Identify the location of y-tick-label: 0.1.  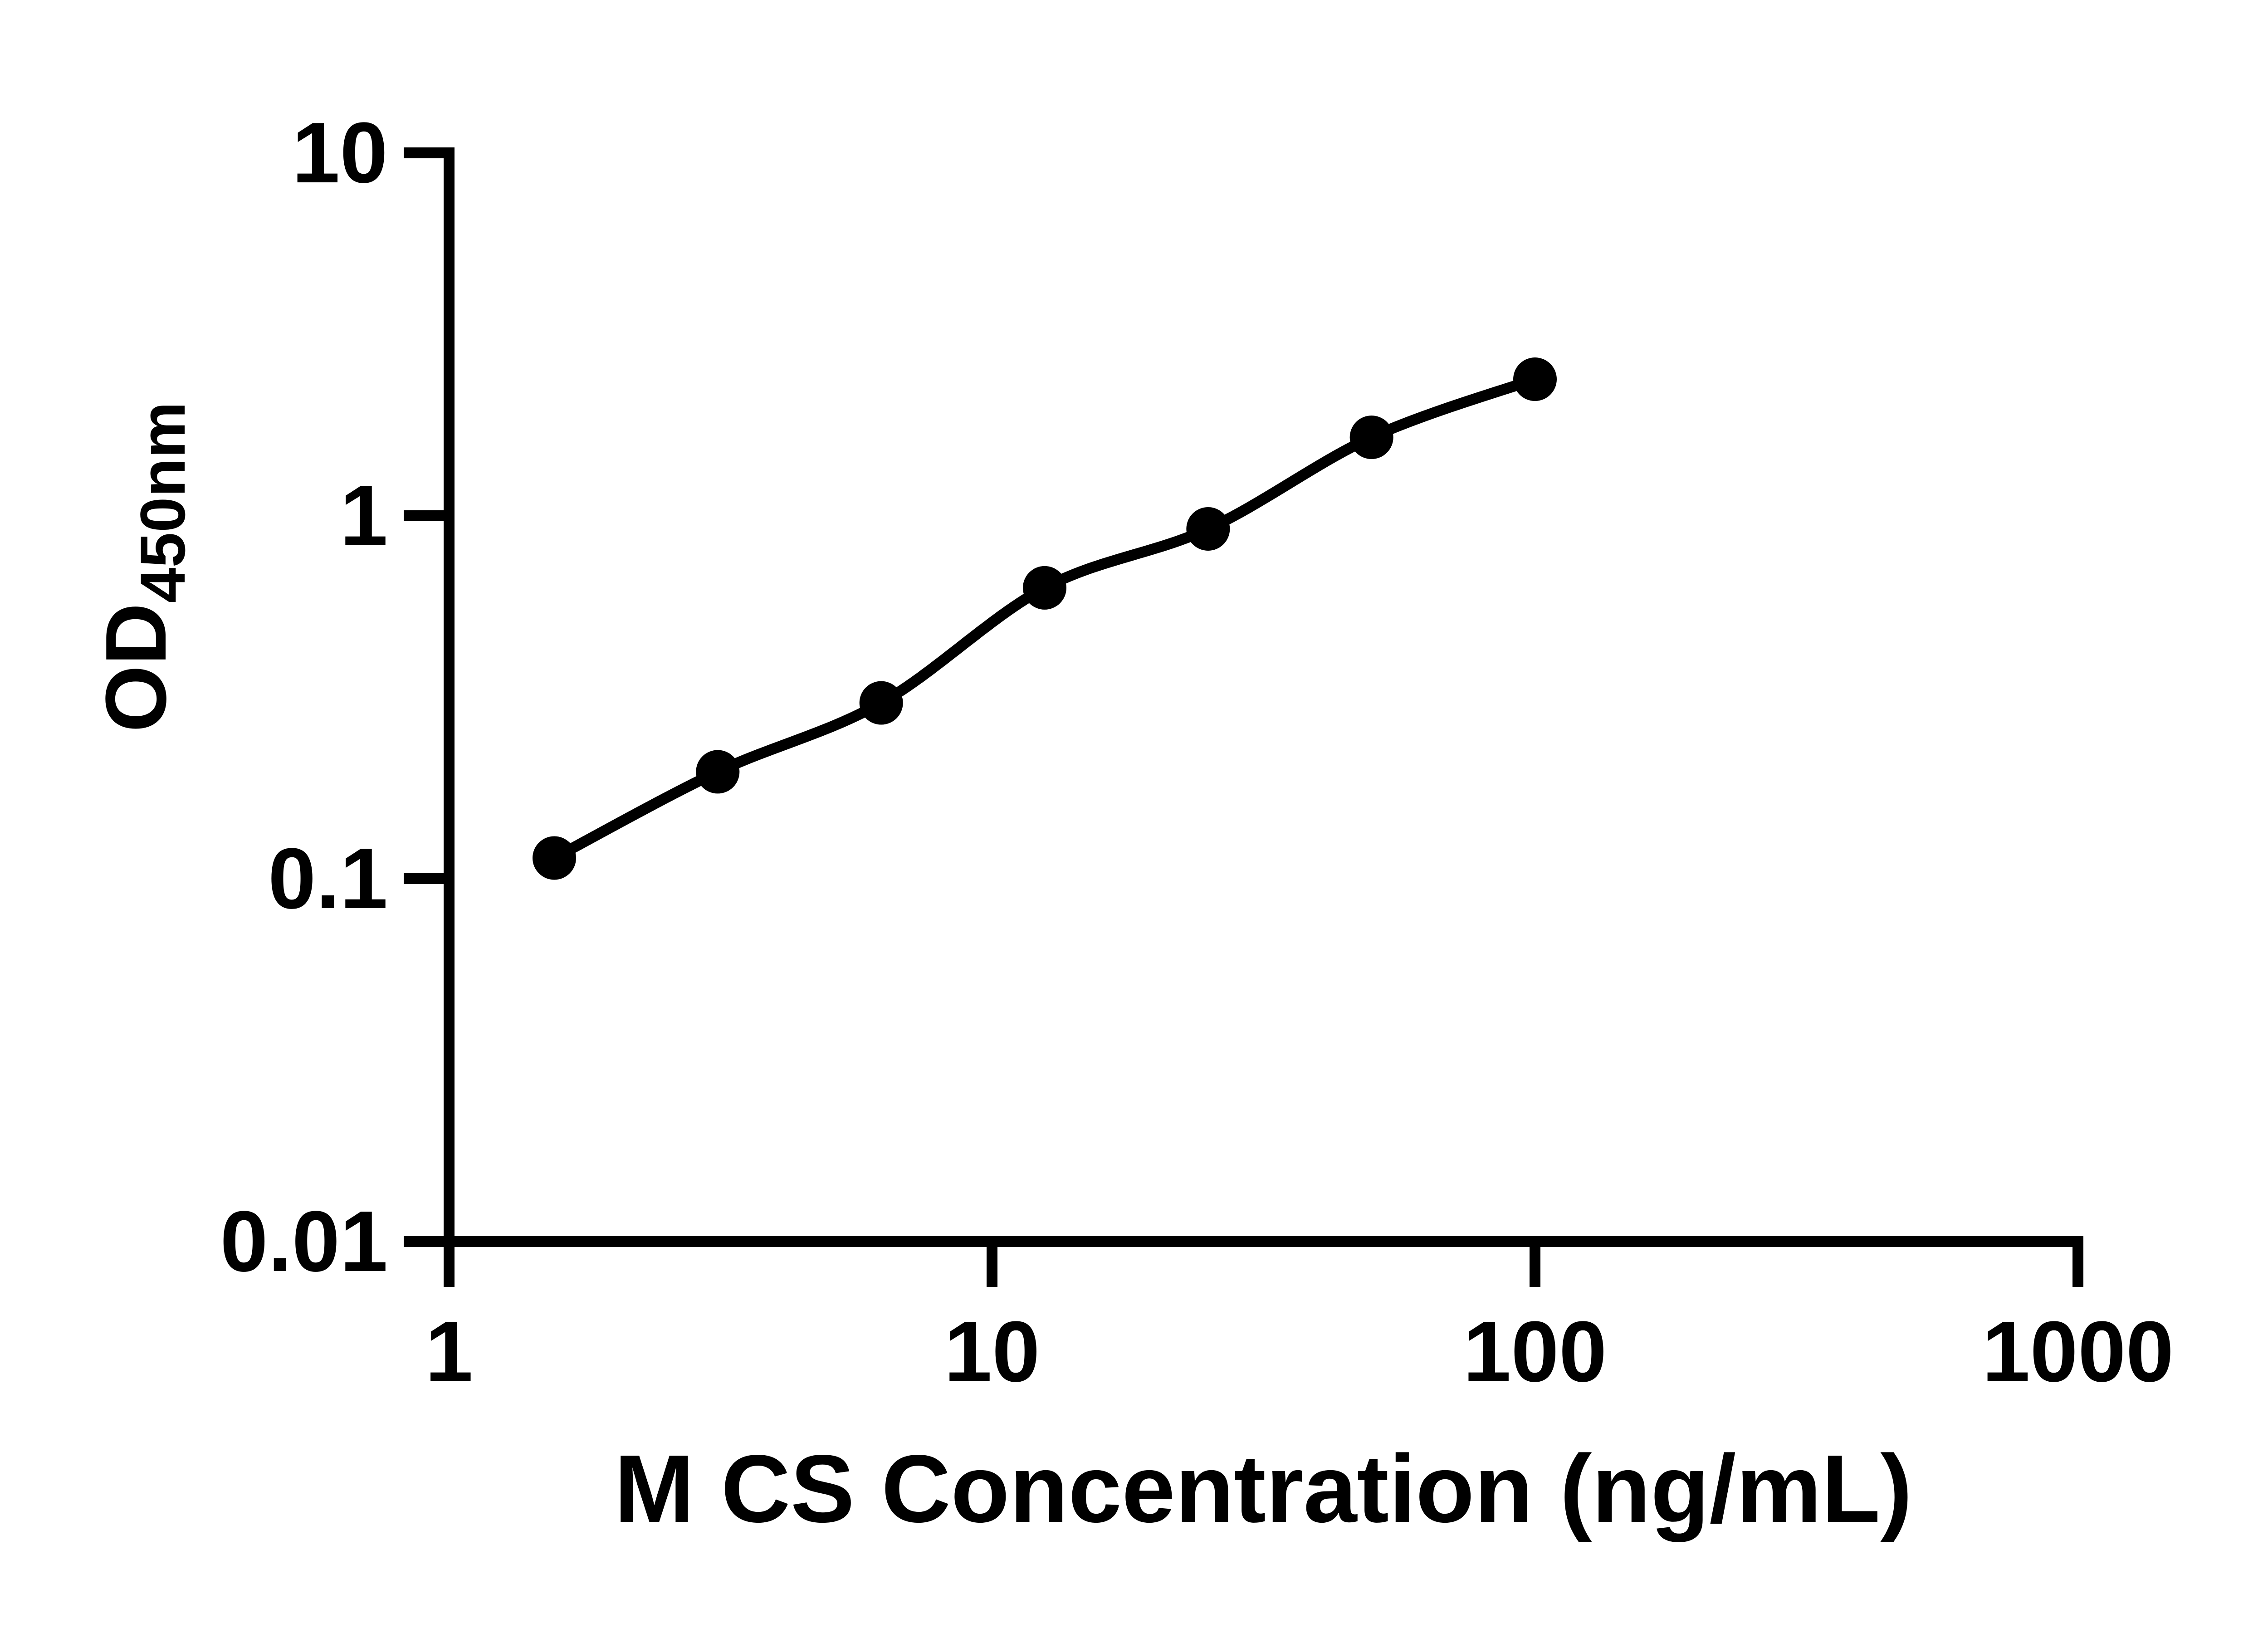
(328, 879).